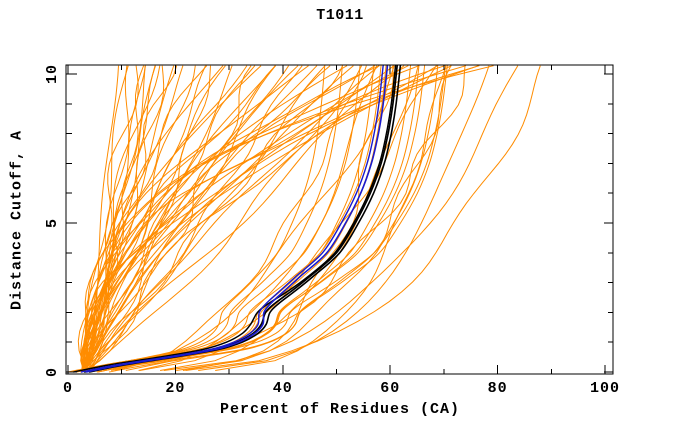  Describe the element at coordinates (340, 15) in the screenshot. I see `chart-title: T1011` at that location.